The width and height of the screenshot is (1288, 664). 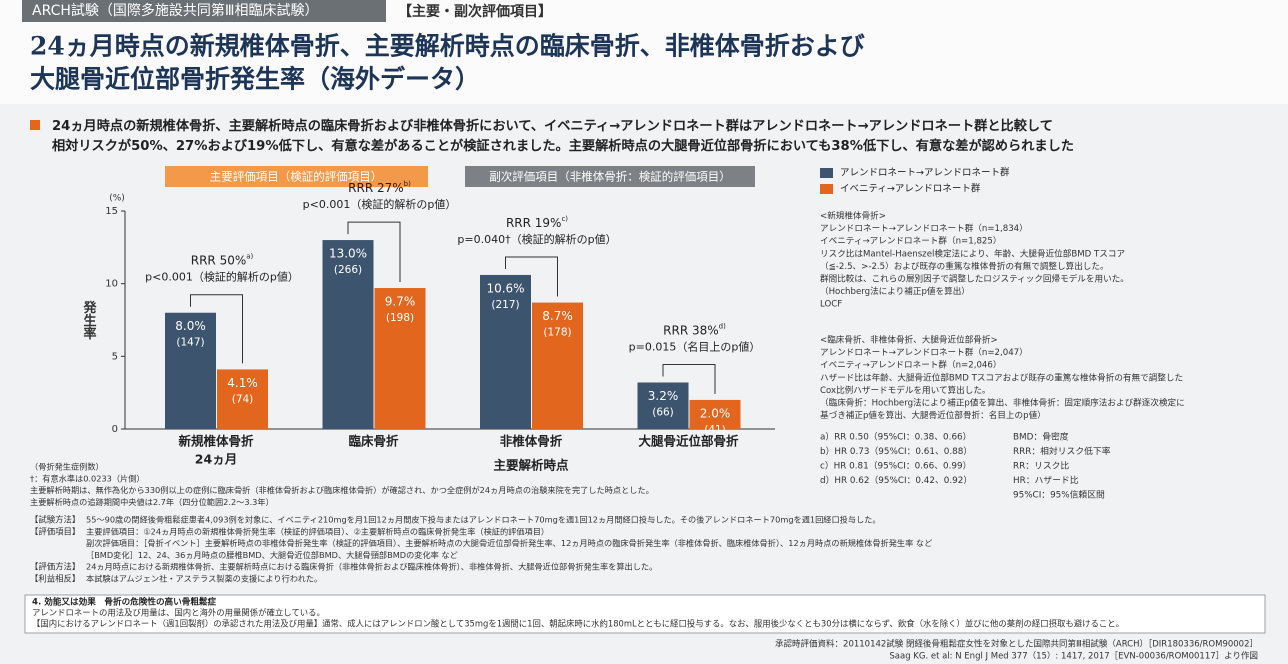 I want to click on side-note: <新規椎体骨折>, so click(x=853, y=216).